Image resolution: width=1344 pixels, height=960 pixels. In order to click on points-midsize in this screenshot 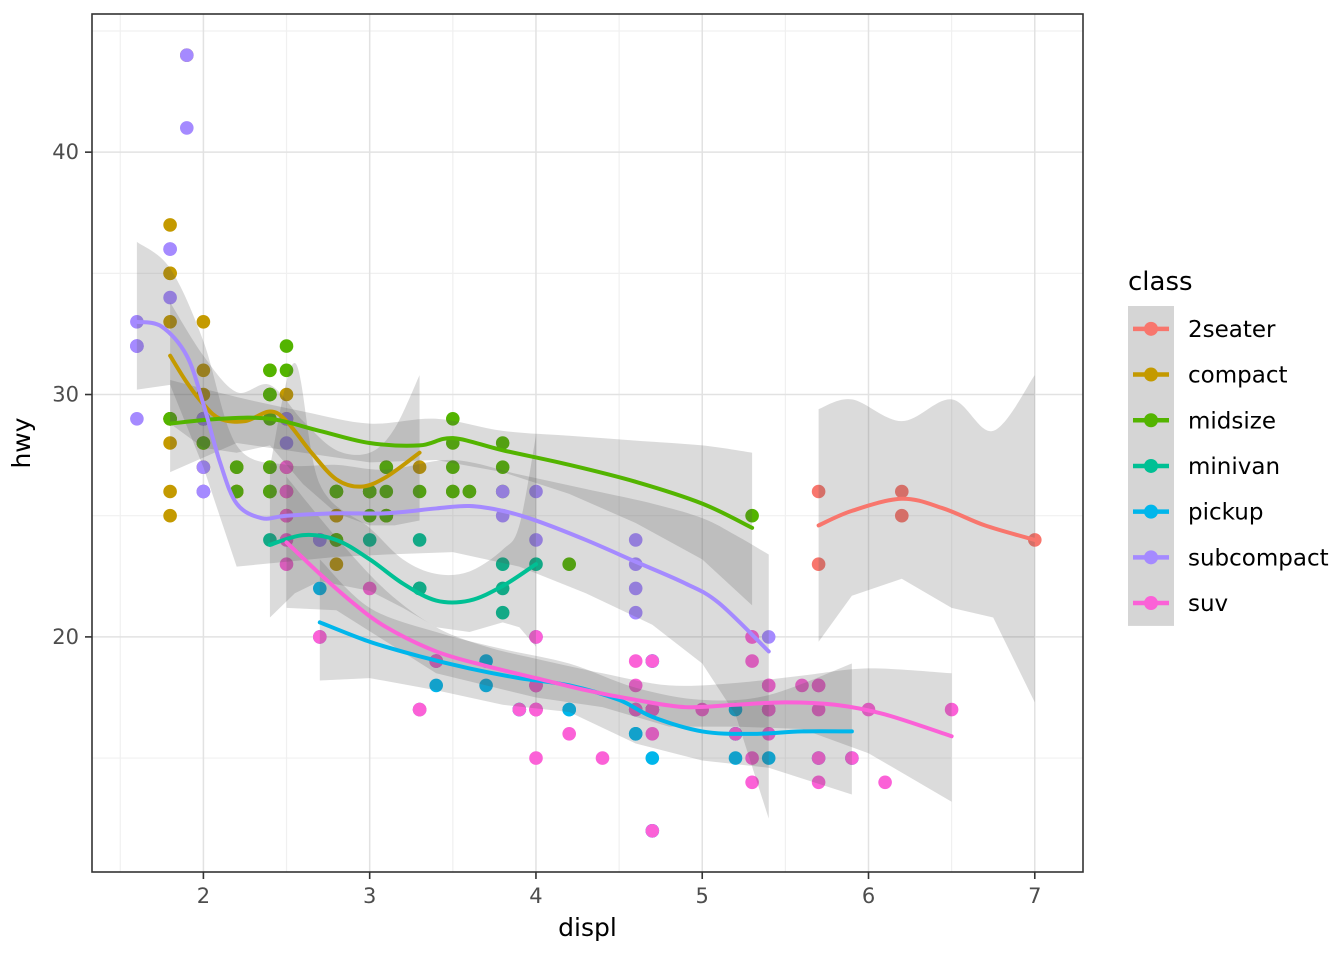, I will do `click(461, 455)`.